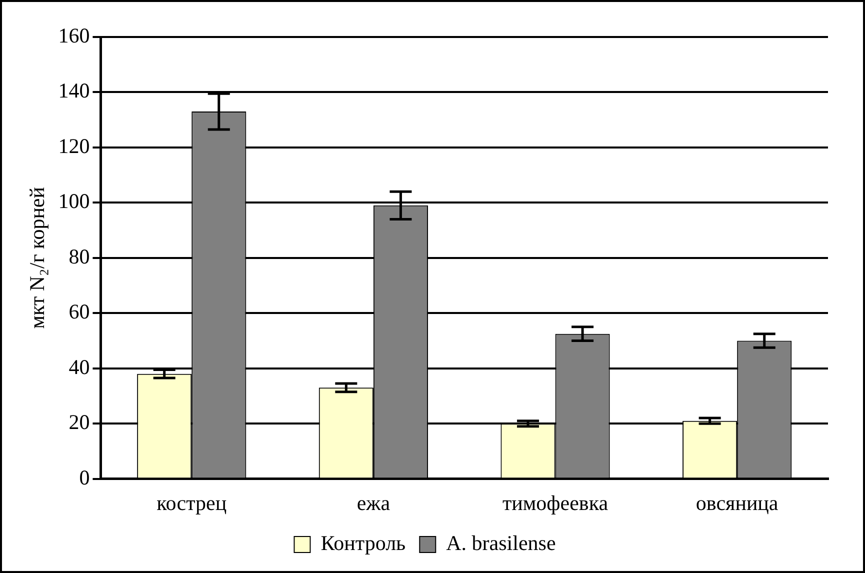 The height and width of the screenshot is (573, 865). What do you see at coordinates (79, 312) in the screenshot?
I see `y-tick-label: 60` at bounding box center [79, 312].